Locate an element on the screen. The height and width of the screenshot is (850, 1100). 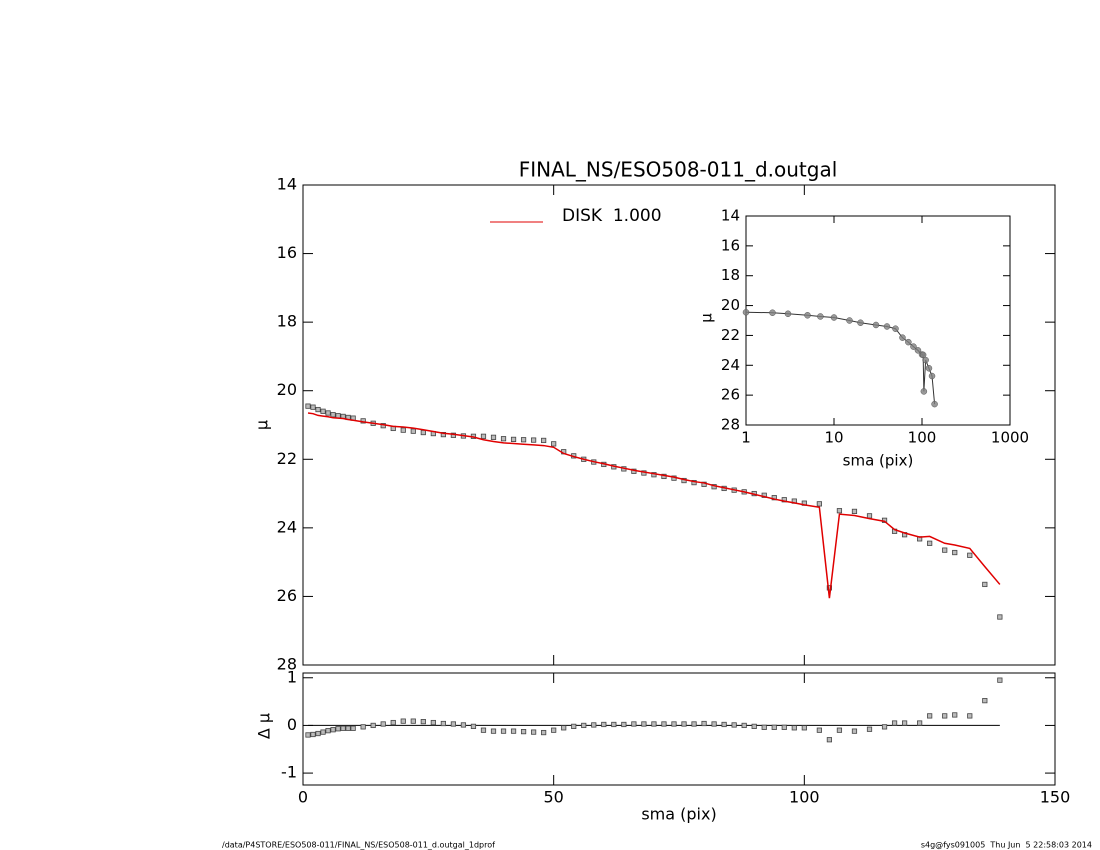
model-line is located at coordinates (654, 505).